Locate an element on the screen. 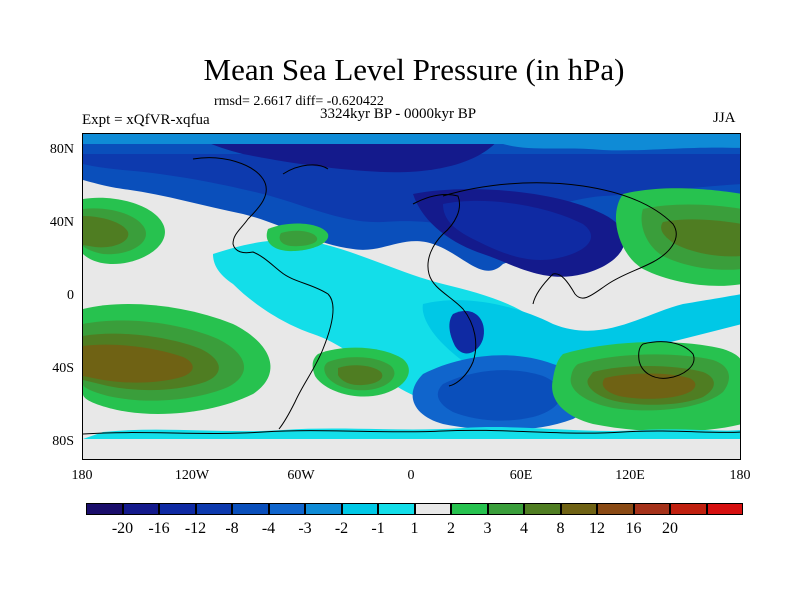  colorbar-label: 3 is located at coordinates (487, 528).